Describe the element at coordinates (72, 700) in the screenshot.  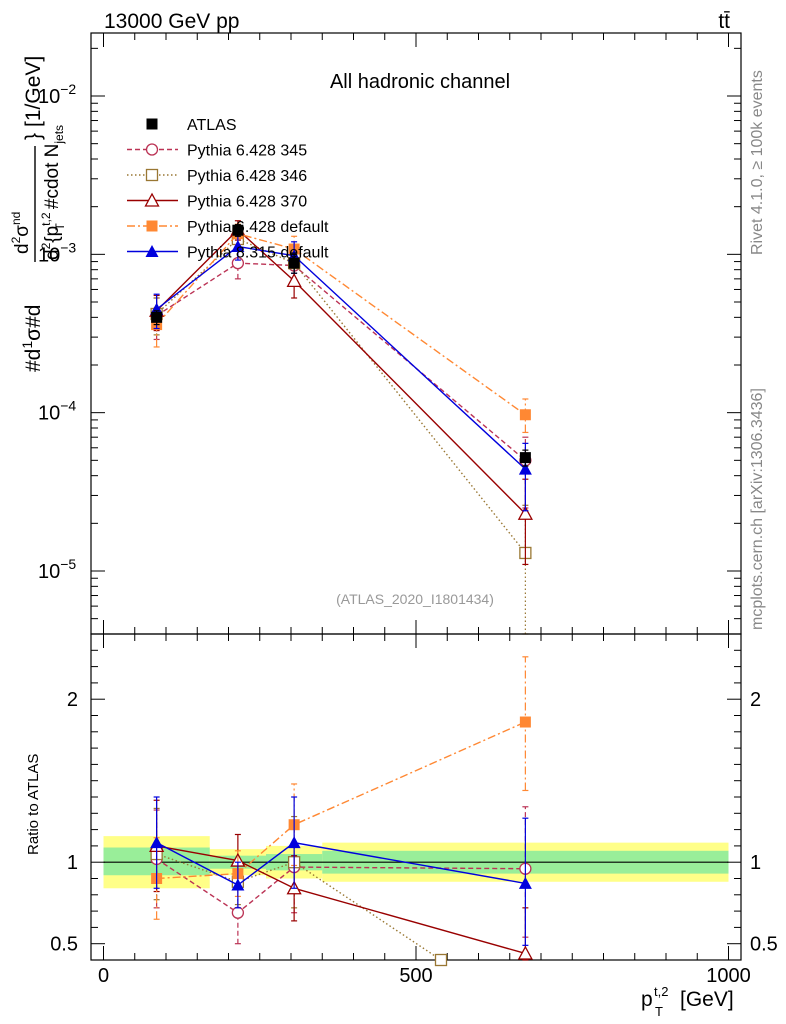
I see `ratio-y-tick-label: 2` at that location.